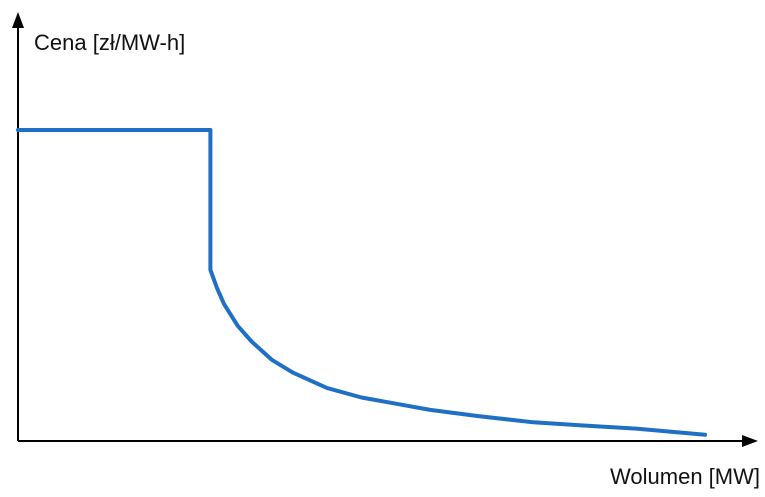  Describe the element at coordinates (750, 441) in the screenshot. I see `x-axis-arrow` at that location.